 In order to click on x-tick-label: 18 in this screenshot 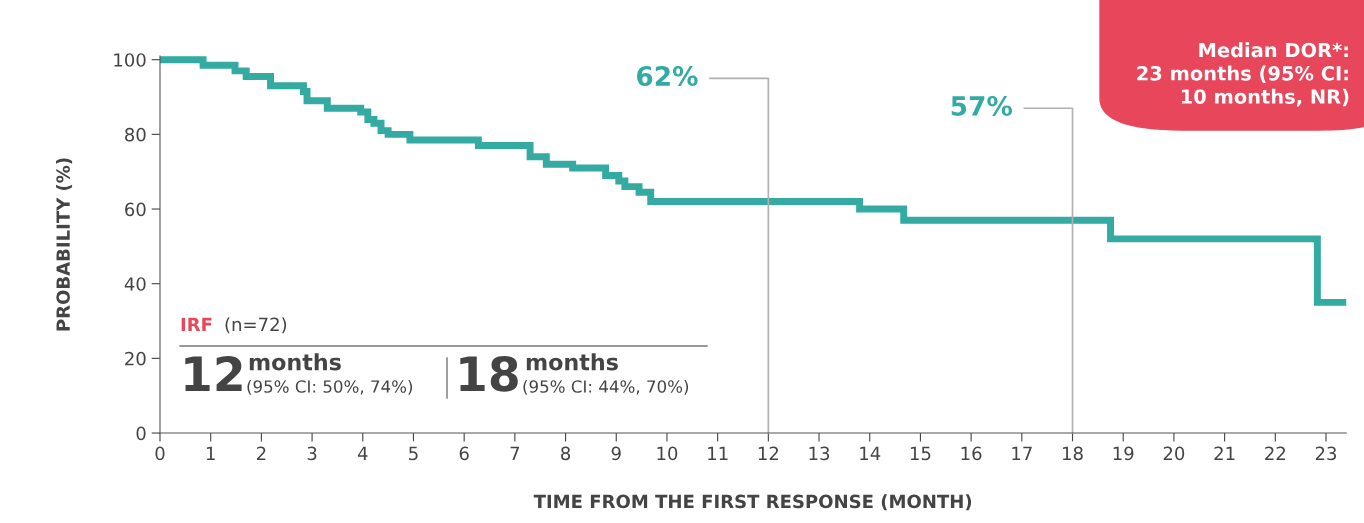, I will do `click(1073, 453)`.